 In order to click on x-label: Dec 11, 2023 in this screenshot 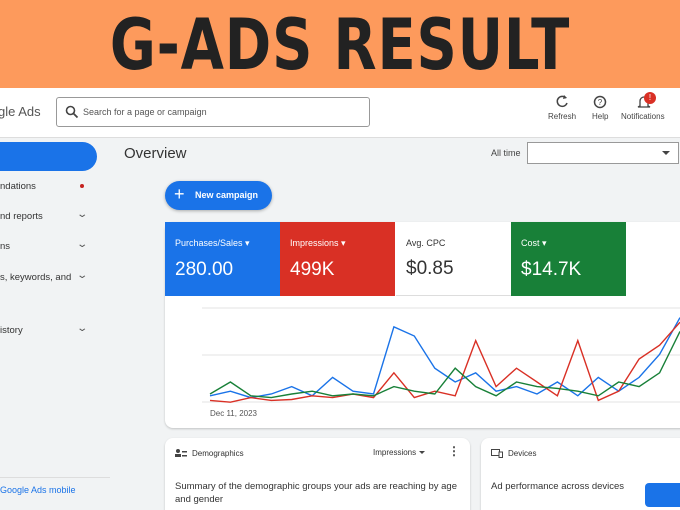, I will do `click(234, 413)`.